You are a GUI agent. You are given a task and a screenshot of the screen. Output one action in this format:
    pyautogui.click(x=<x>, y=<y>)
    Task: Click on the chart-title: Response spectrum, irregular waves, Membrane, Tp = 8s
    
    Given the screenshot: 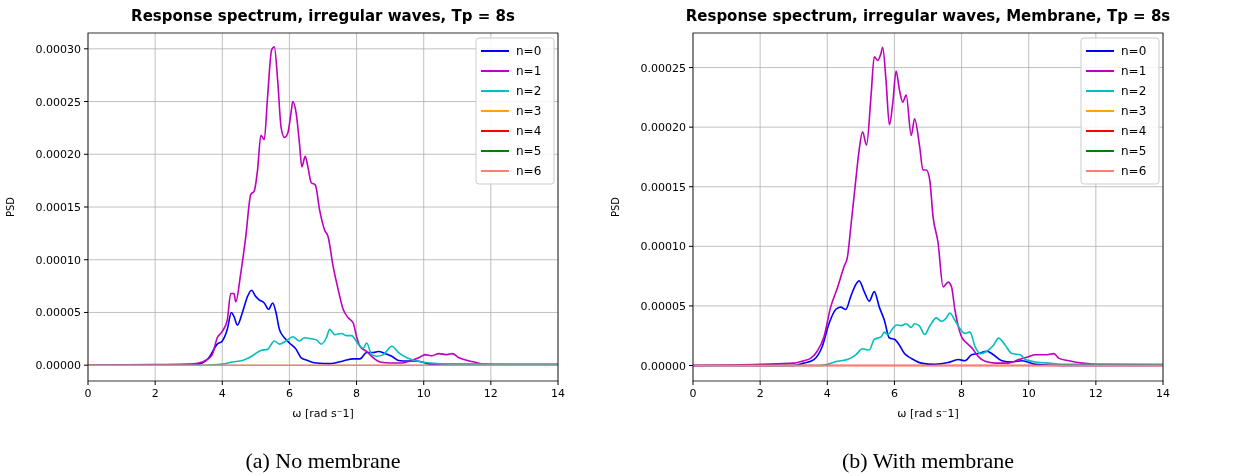 What is the action you would take?
    pyautogui.click(x=928, y=16)
    